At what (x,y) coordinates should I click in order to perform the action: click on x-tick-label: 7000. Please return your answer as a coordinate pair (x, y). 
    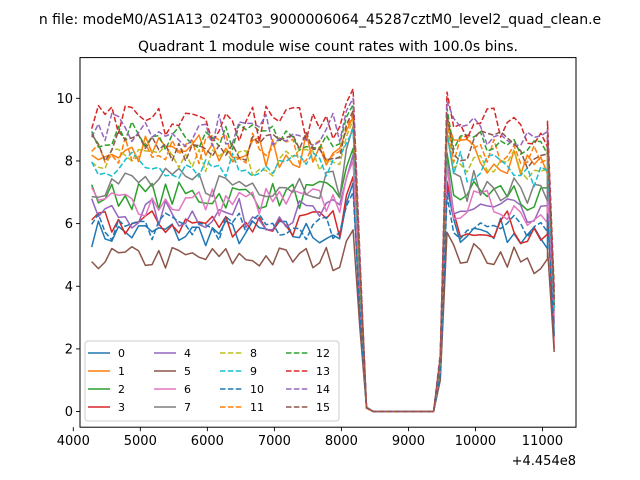
    Looking at the image, I should click on (274, 441).